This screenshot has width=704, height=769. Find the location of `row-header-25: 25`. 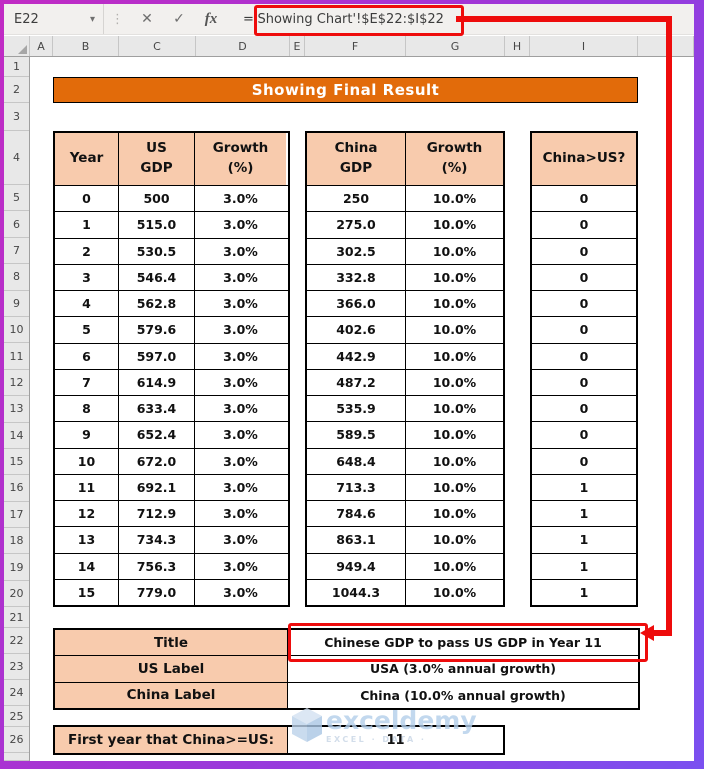

row-header-25: 25 is located at coordinates (16, 717).